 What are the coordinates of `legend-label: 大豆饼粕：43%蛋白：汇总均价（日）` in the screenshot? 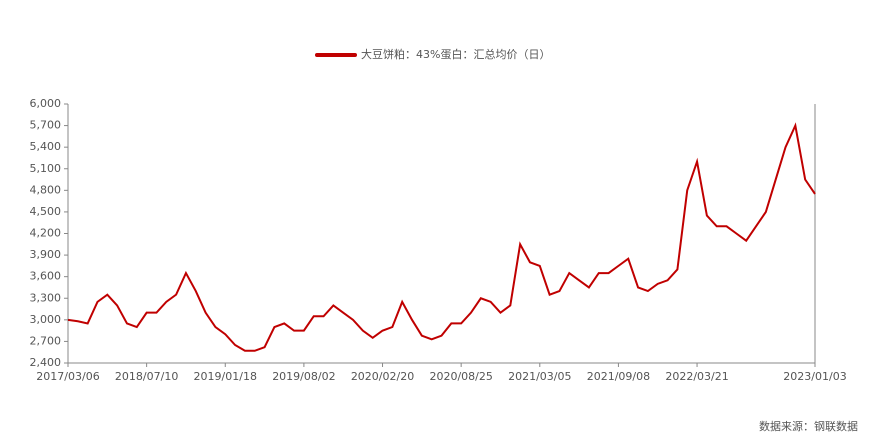 It's located at (455, 54).